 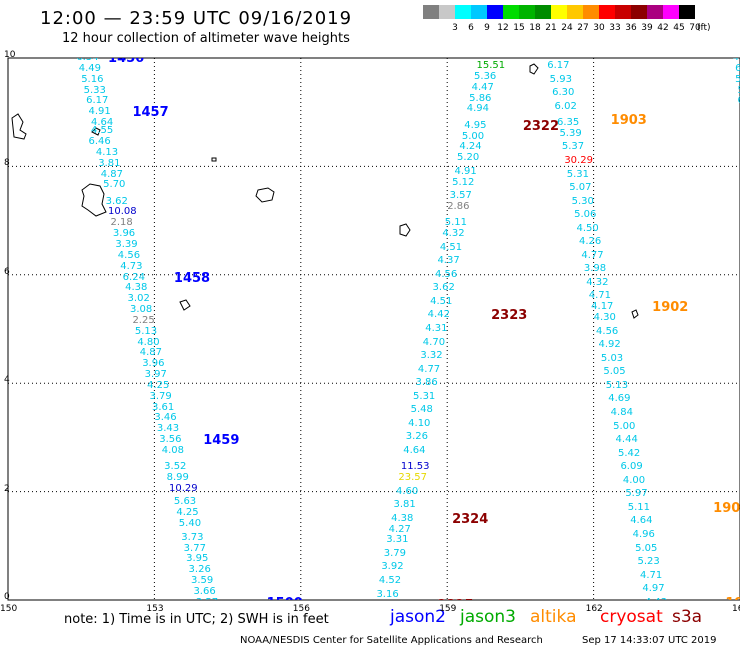 What do you see at coordinates (592, 255) in the screenshot?
I see `wave-height-value: 4.77` at bounding box center [592, 255].